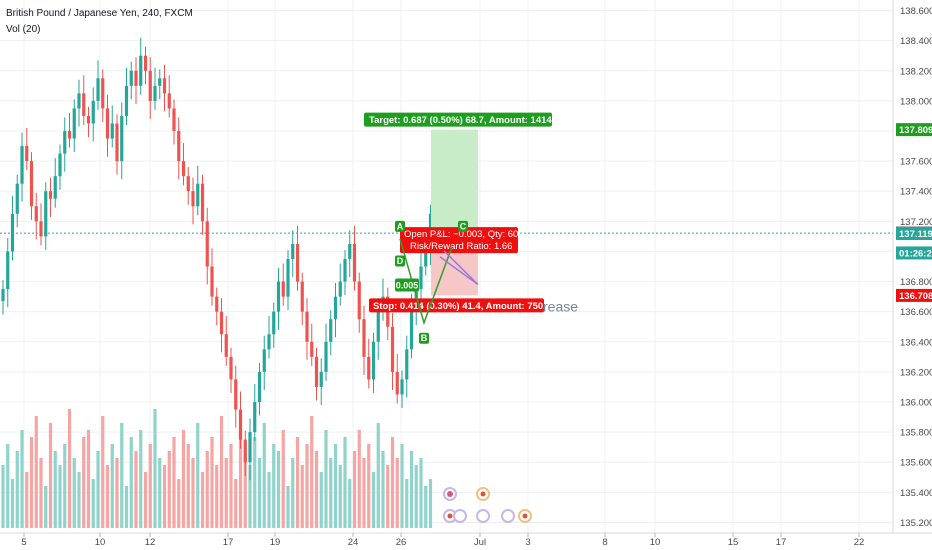 Image resolution: width=932 pixels, height=550 pixels. Describe the element at coordinates (527, 542) in the screenshot. I see `time-tick-label: 3` at that location.